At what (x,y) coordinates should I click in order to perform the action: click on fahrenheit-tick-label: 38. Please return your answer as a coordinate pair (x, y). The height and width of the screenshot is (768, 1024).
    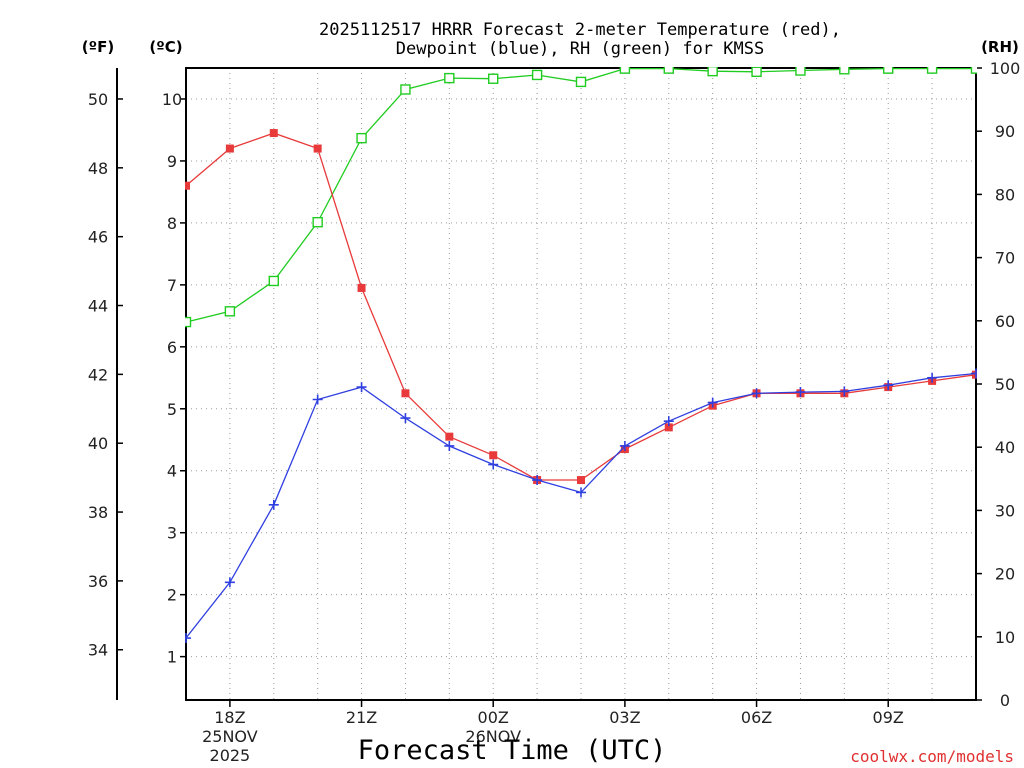
    Looking at the image, I should click on (98, 512).